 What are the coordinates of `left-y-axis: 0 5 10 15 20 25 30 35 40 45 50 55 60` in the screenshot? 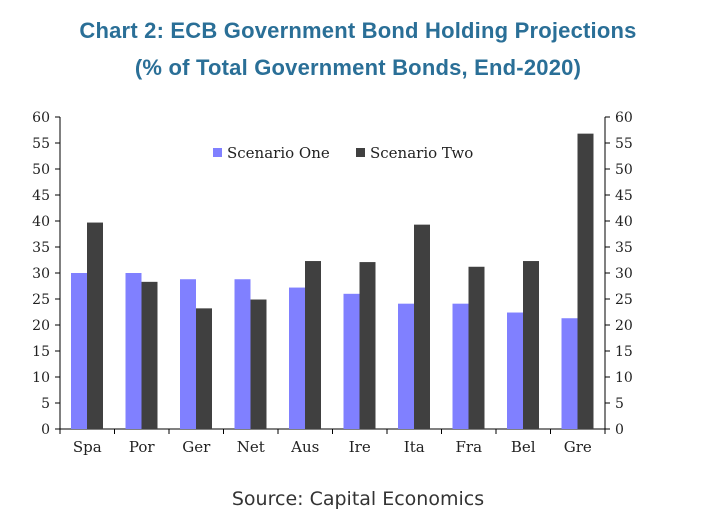 It's located at (46, 274).